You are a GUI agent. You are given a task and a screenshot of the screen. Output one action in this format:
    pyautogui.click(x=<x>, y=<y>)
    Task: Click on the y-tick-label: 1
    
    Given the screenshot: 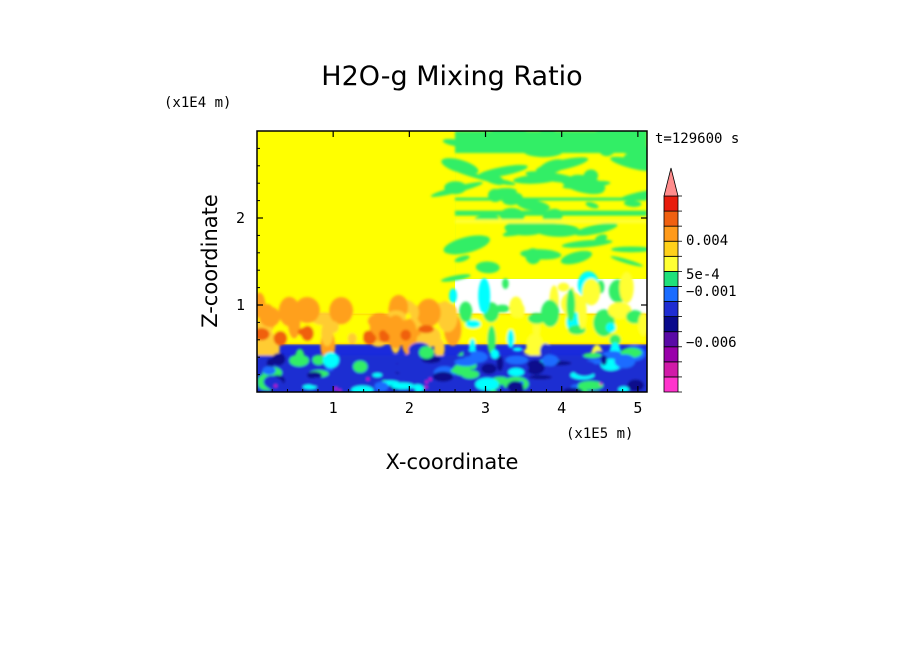 What is the action you would take?
    pyautogui.click(x=240, y=305)
    